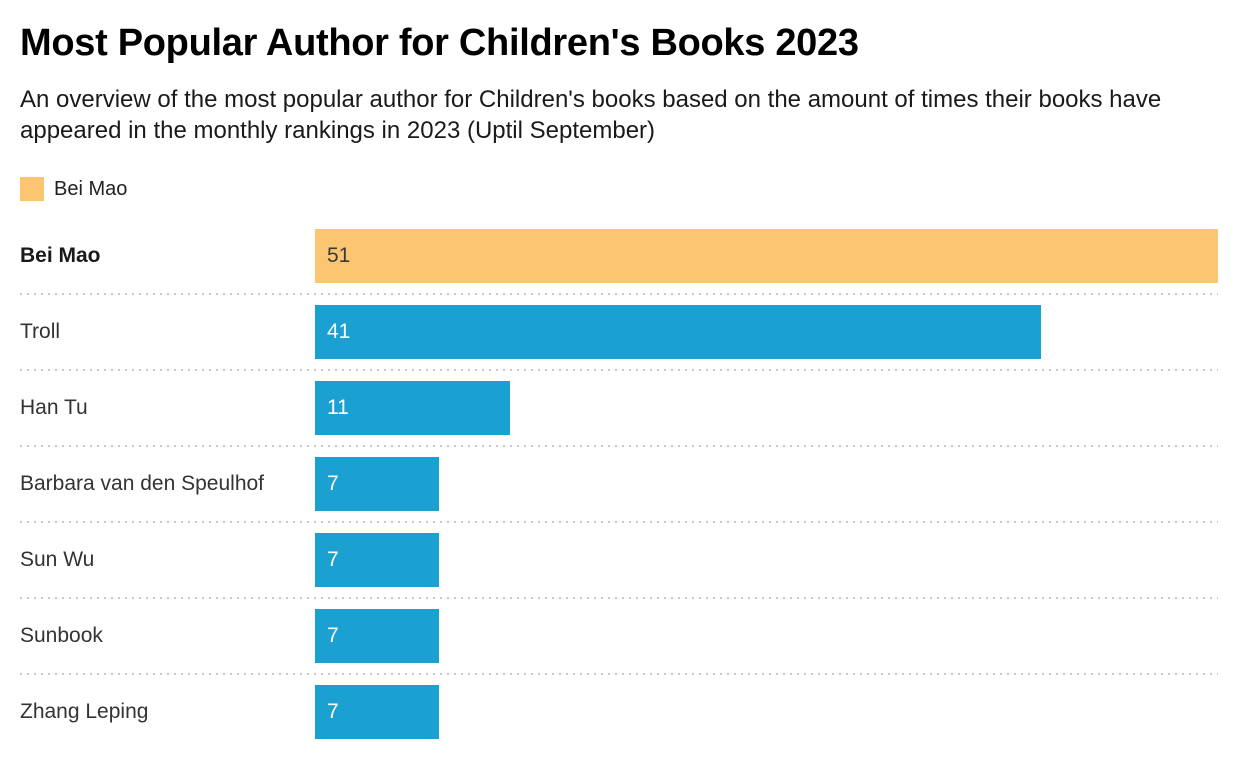  I want to click on bar-row: Zhang Leping 7, so click(619, 712).